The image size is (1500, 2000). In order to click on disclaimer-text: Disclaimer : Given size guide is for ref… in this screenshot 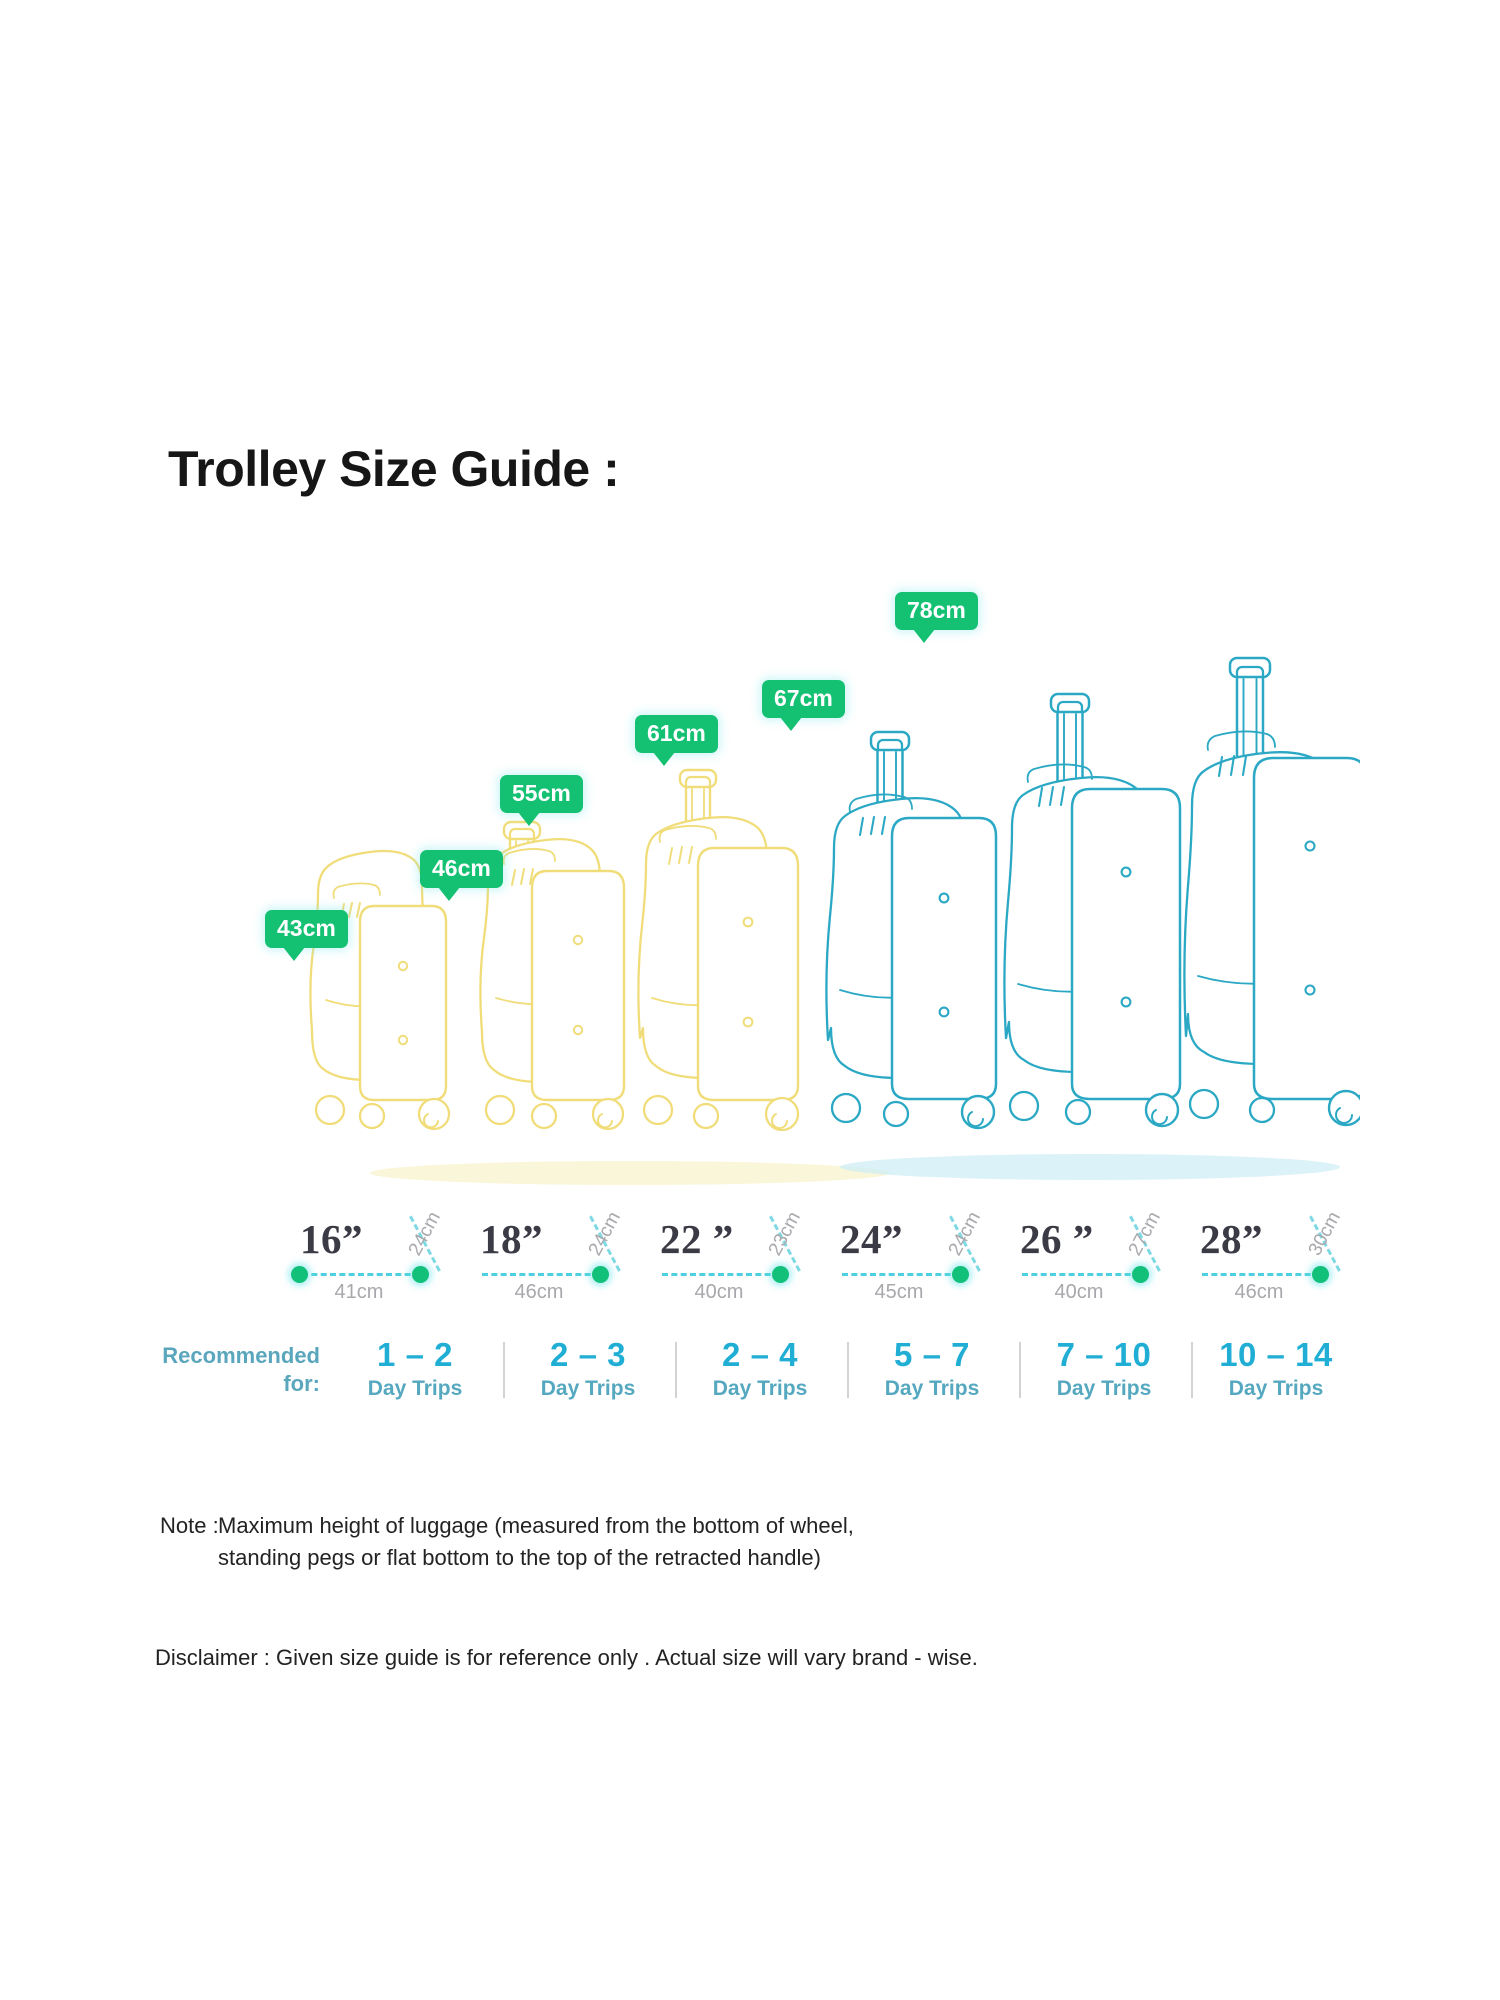, I will do `click(566, 1657)`.